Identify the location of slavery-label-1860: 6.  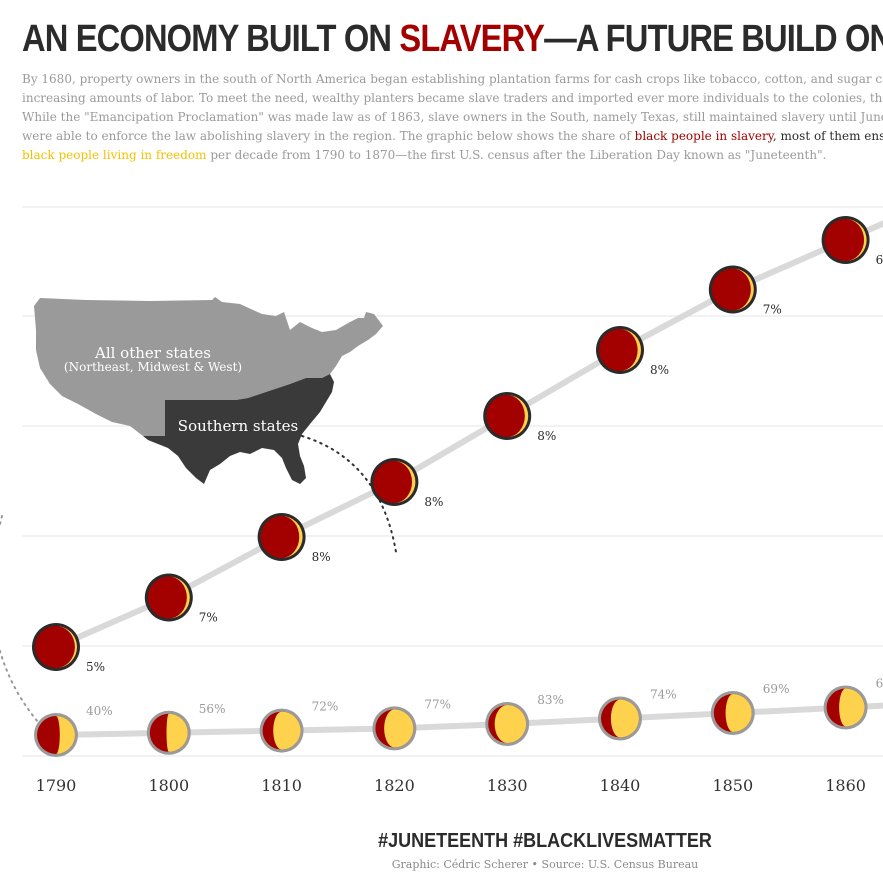
(879, 260).